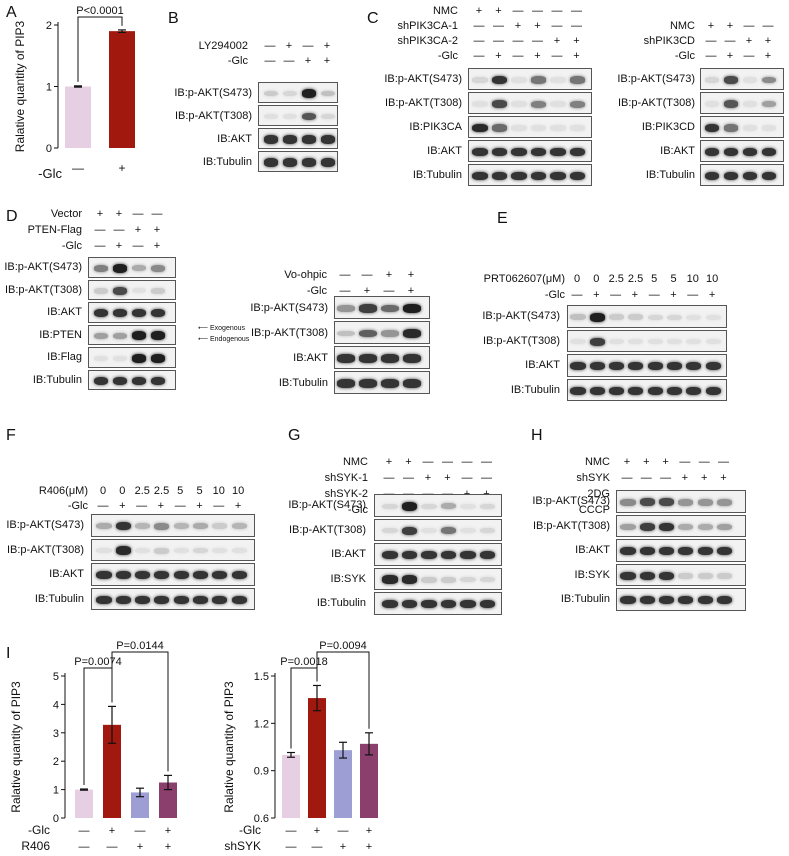 Image resolution: width=789 pixels, height=856 pixels. What do you see at coordinates (56, 762) in the screenshot?
I see `y-tick-label: 2` at bounding box center [56, 762].